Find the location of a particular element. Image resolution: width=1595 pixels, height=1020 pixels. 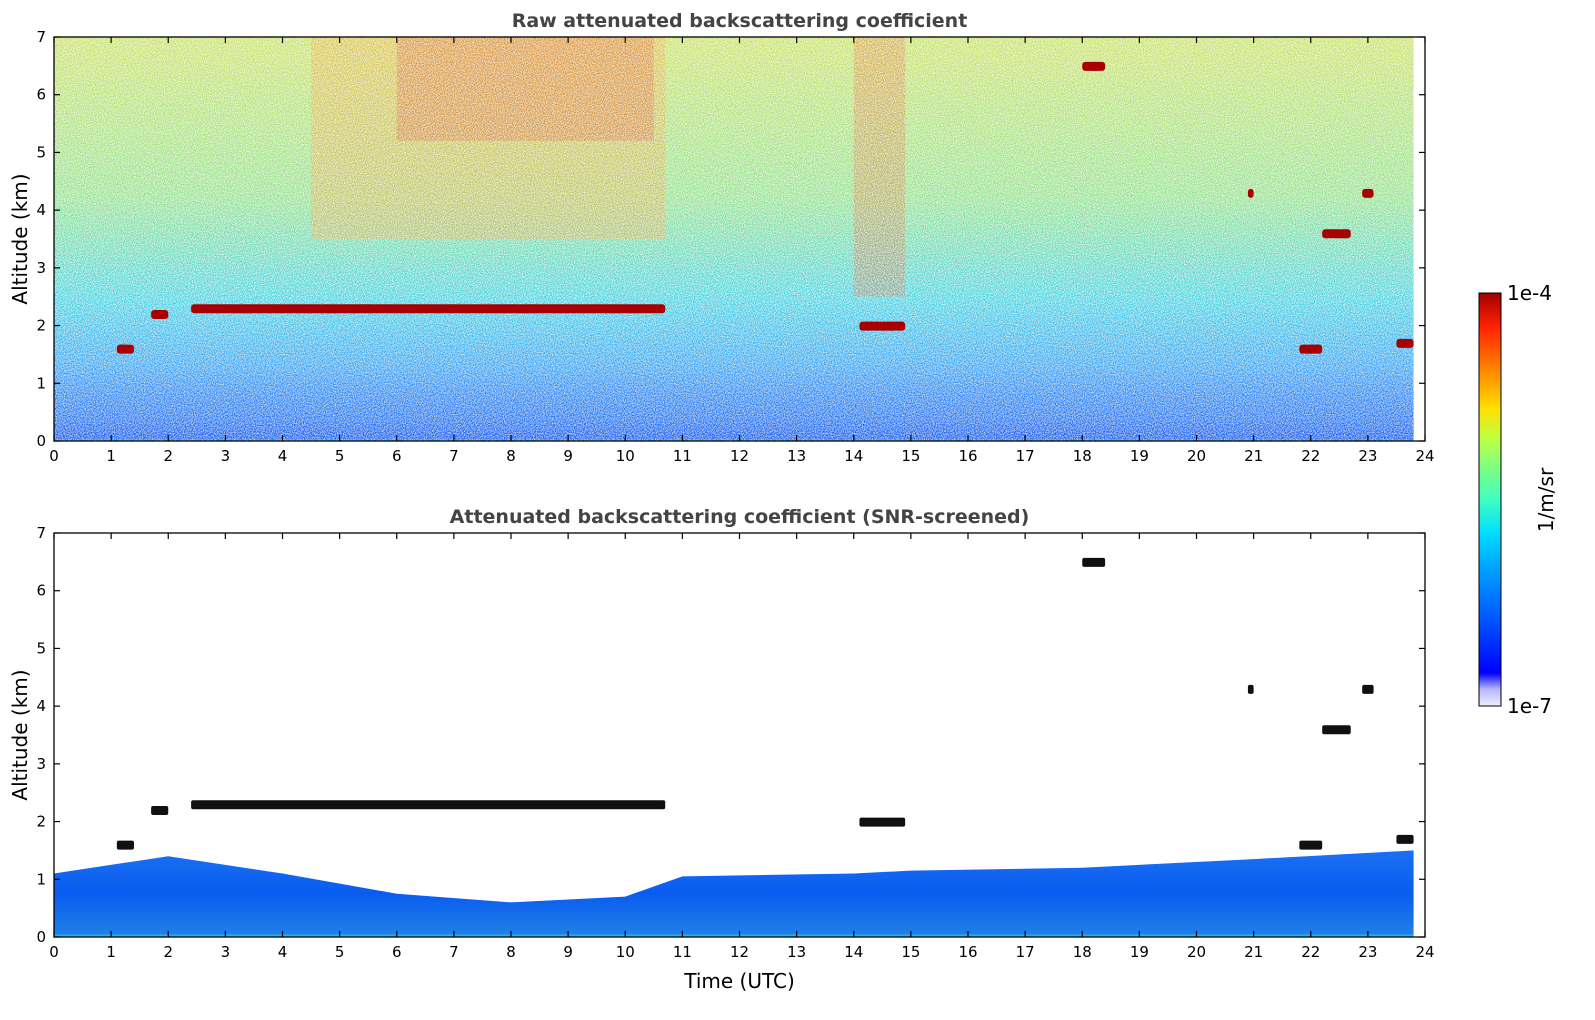

boundary-layer-region is located at coordinates (734, 893).